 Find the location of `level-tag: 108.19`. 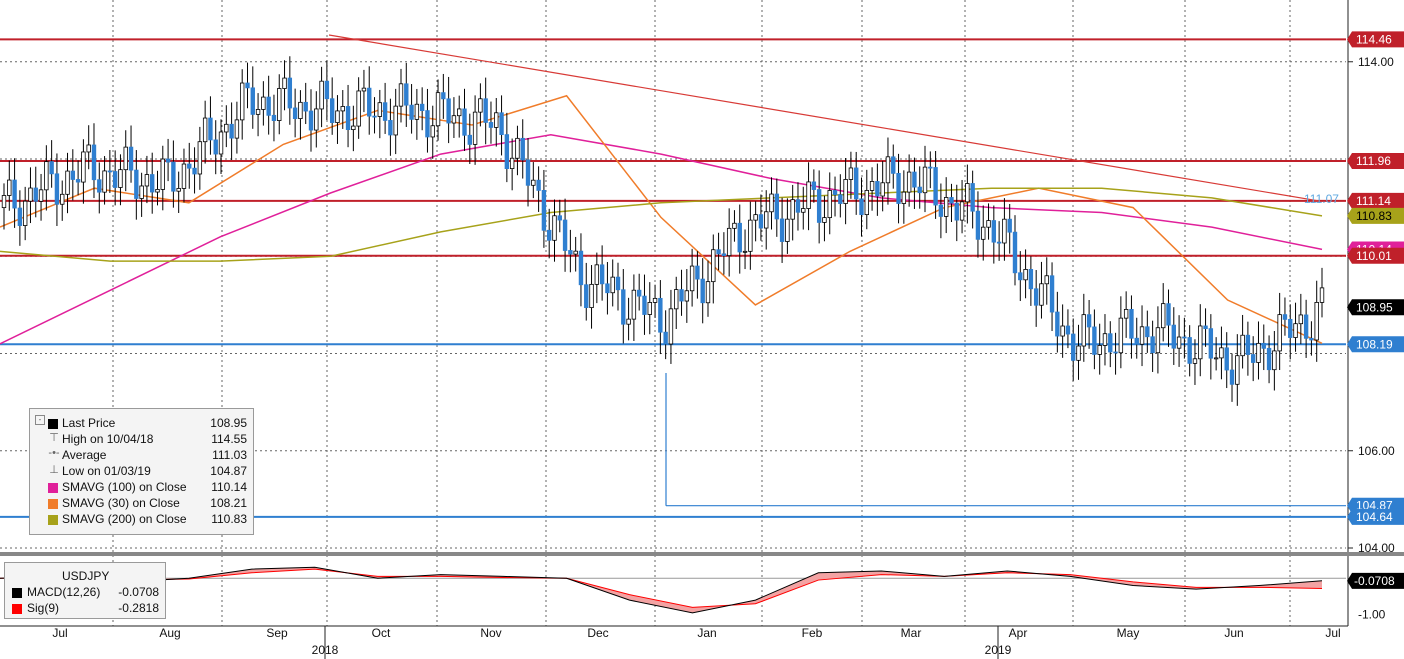

level-tag: 108.19 is located at coordinates (1374, 344).